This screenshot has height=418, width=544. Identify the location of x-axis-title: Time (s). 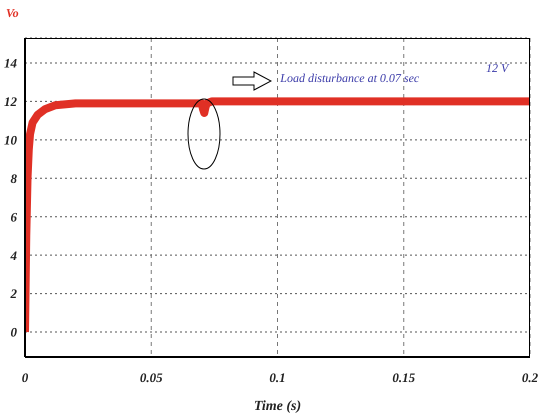
(278, 406).